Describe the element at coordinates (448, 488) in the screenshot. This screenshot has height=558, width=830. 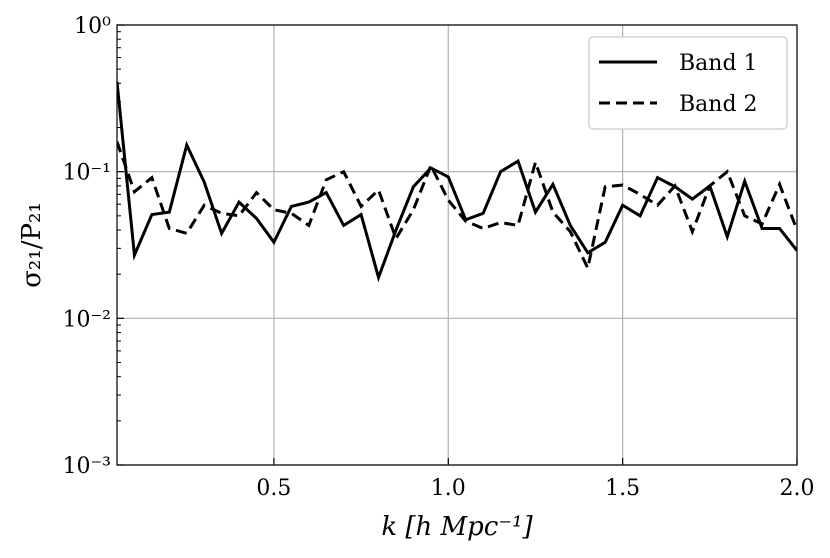
I see `x-tick-label: 1.0` at that location.